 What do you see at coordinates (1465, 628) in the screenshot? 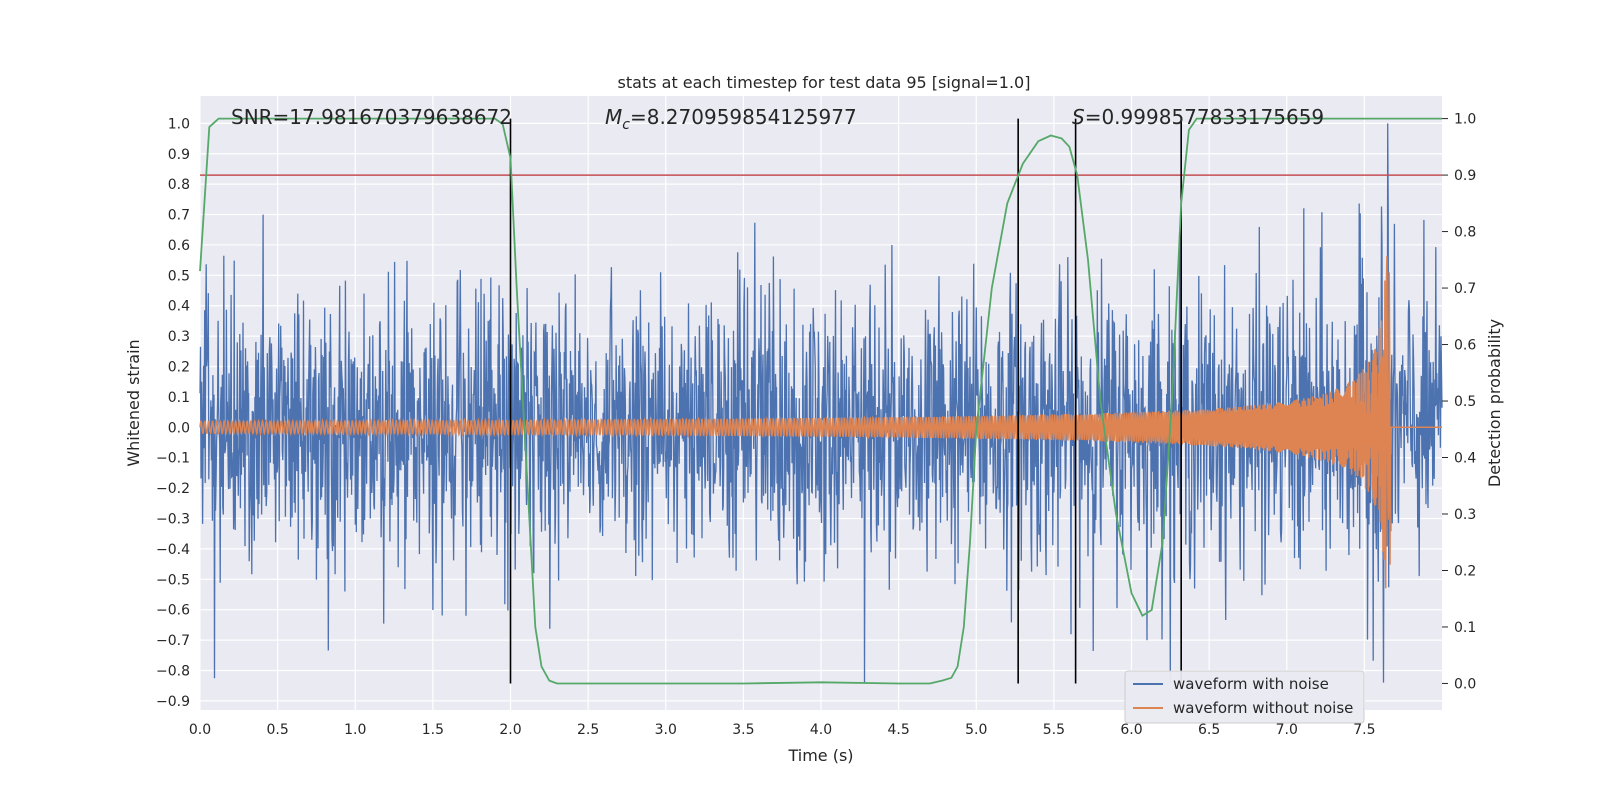
I see `y2-tick-label: 0.1` at bounding box center [1465, 628].